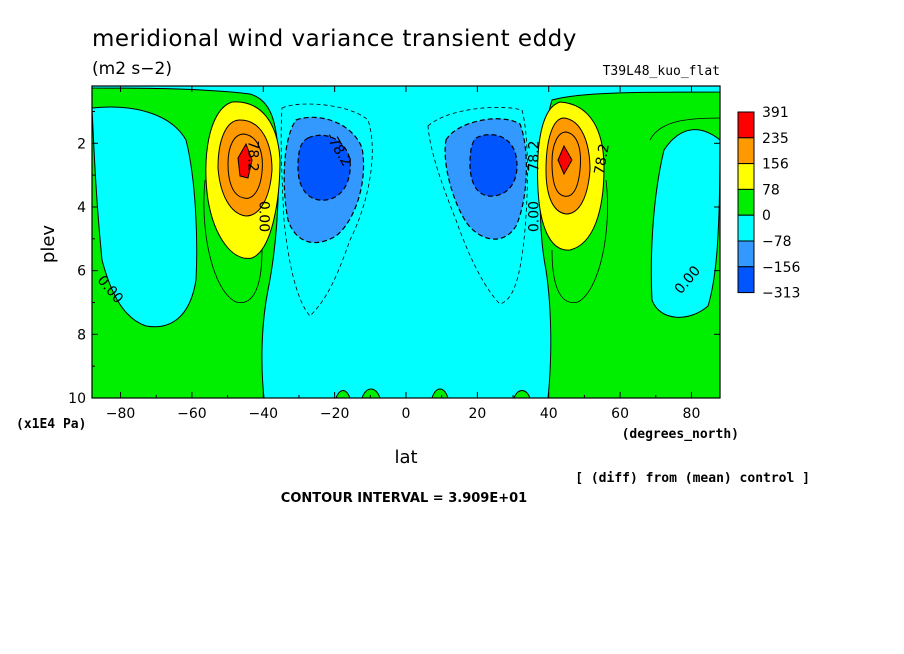  What do you see at coordinates (565, 160) in the screenshot?
I see `fill-level-235-391-right` at bounding box center [565, 160].